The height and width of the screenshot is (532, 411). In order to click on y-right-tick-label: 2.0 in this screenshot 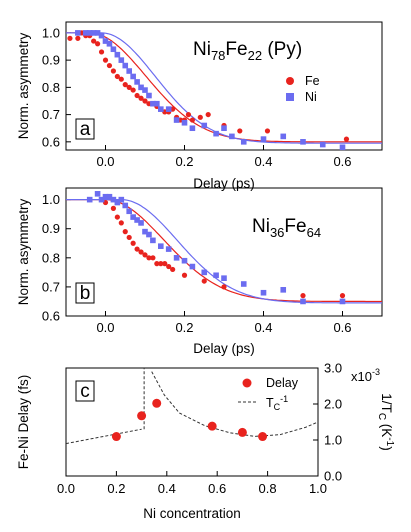, I will do `click(333, 404)`.